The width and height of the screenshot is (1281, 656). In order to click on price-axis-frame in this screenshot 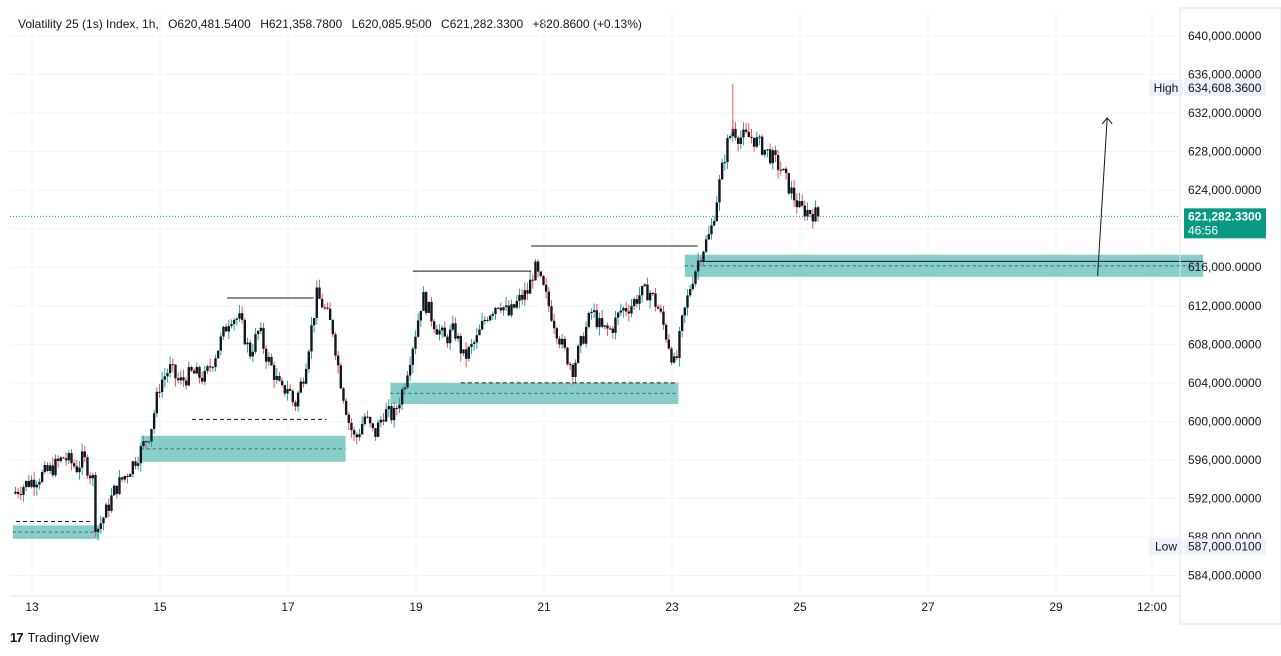, I will do `click(1230, 316)`.